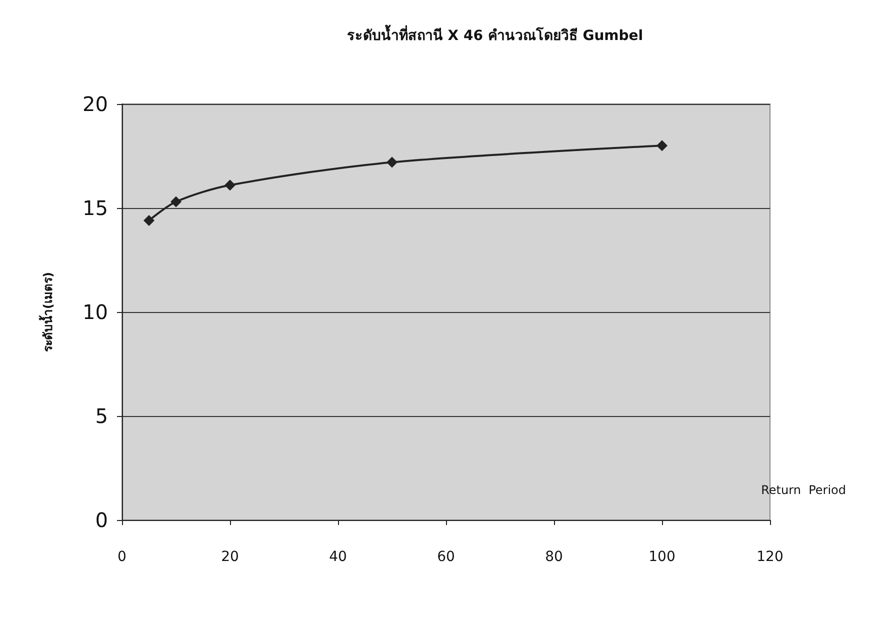 The width and height of the screenshot is (872, 625). What do you see at coordinates (95, 104) in the screenshot?
I see `y-tick-label: 20` at bounding box center [95, 104].